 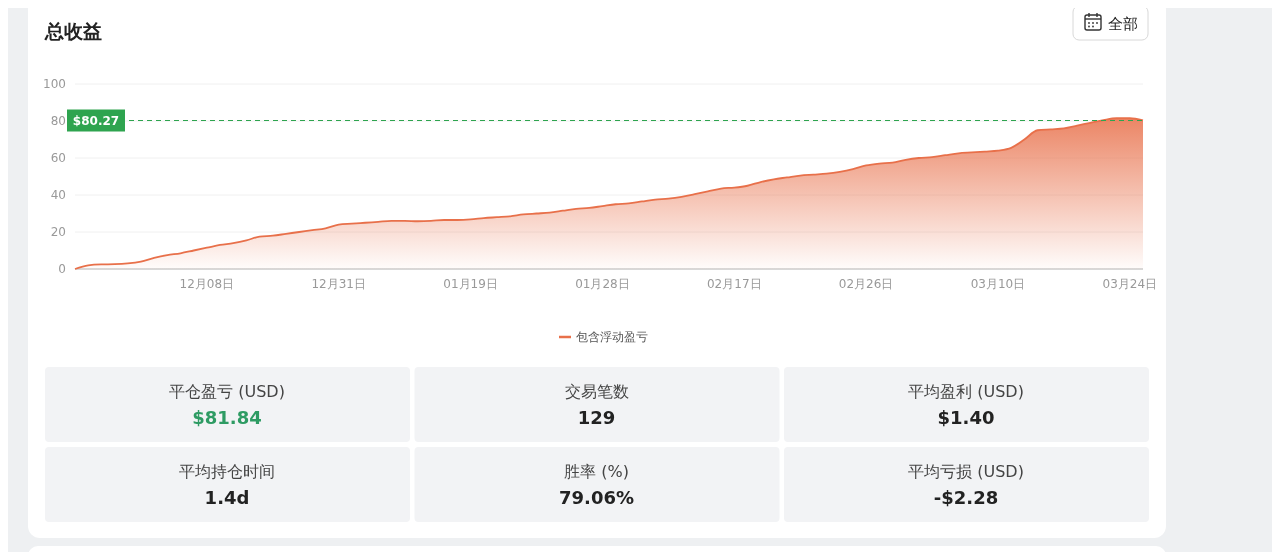 I want to click on y-tick-label: 100, so click(x=54, y=84).